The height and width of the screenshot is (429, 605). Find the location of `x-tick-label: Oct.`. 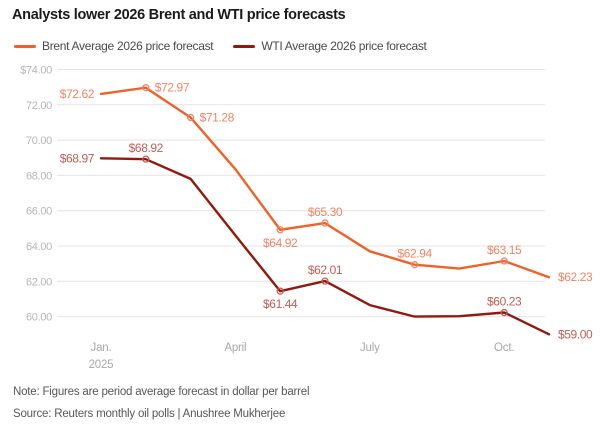

x-tick-label: Oct. is located at coordinates (504, 348).